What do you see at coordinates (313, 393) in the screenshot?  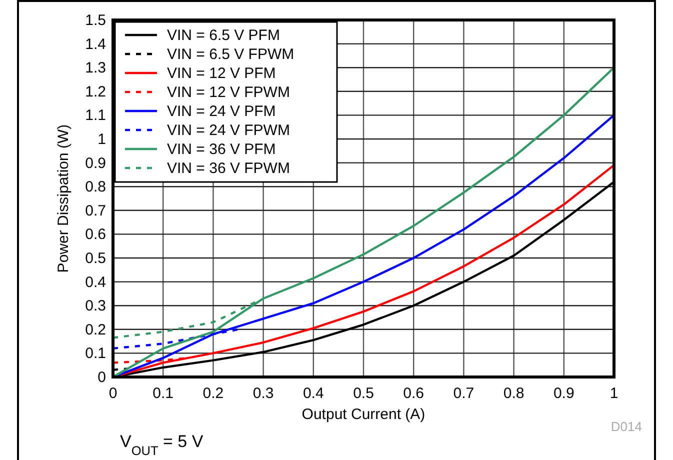 I see `x-tick-label: 0.4` at bounding box center [313, 393].